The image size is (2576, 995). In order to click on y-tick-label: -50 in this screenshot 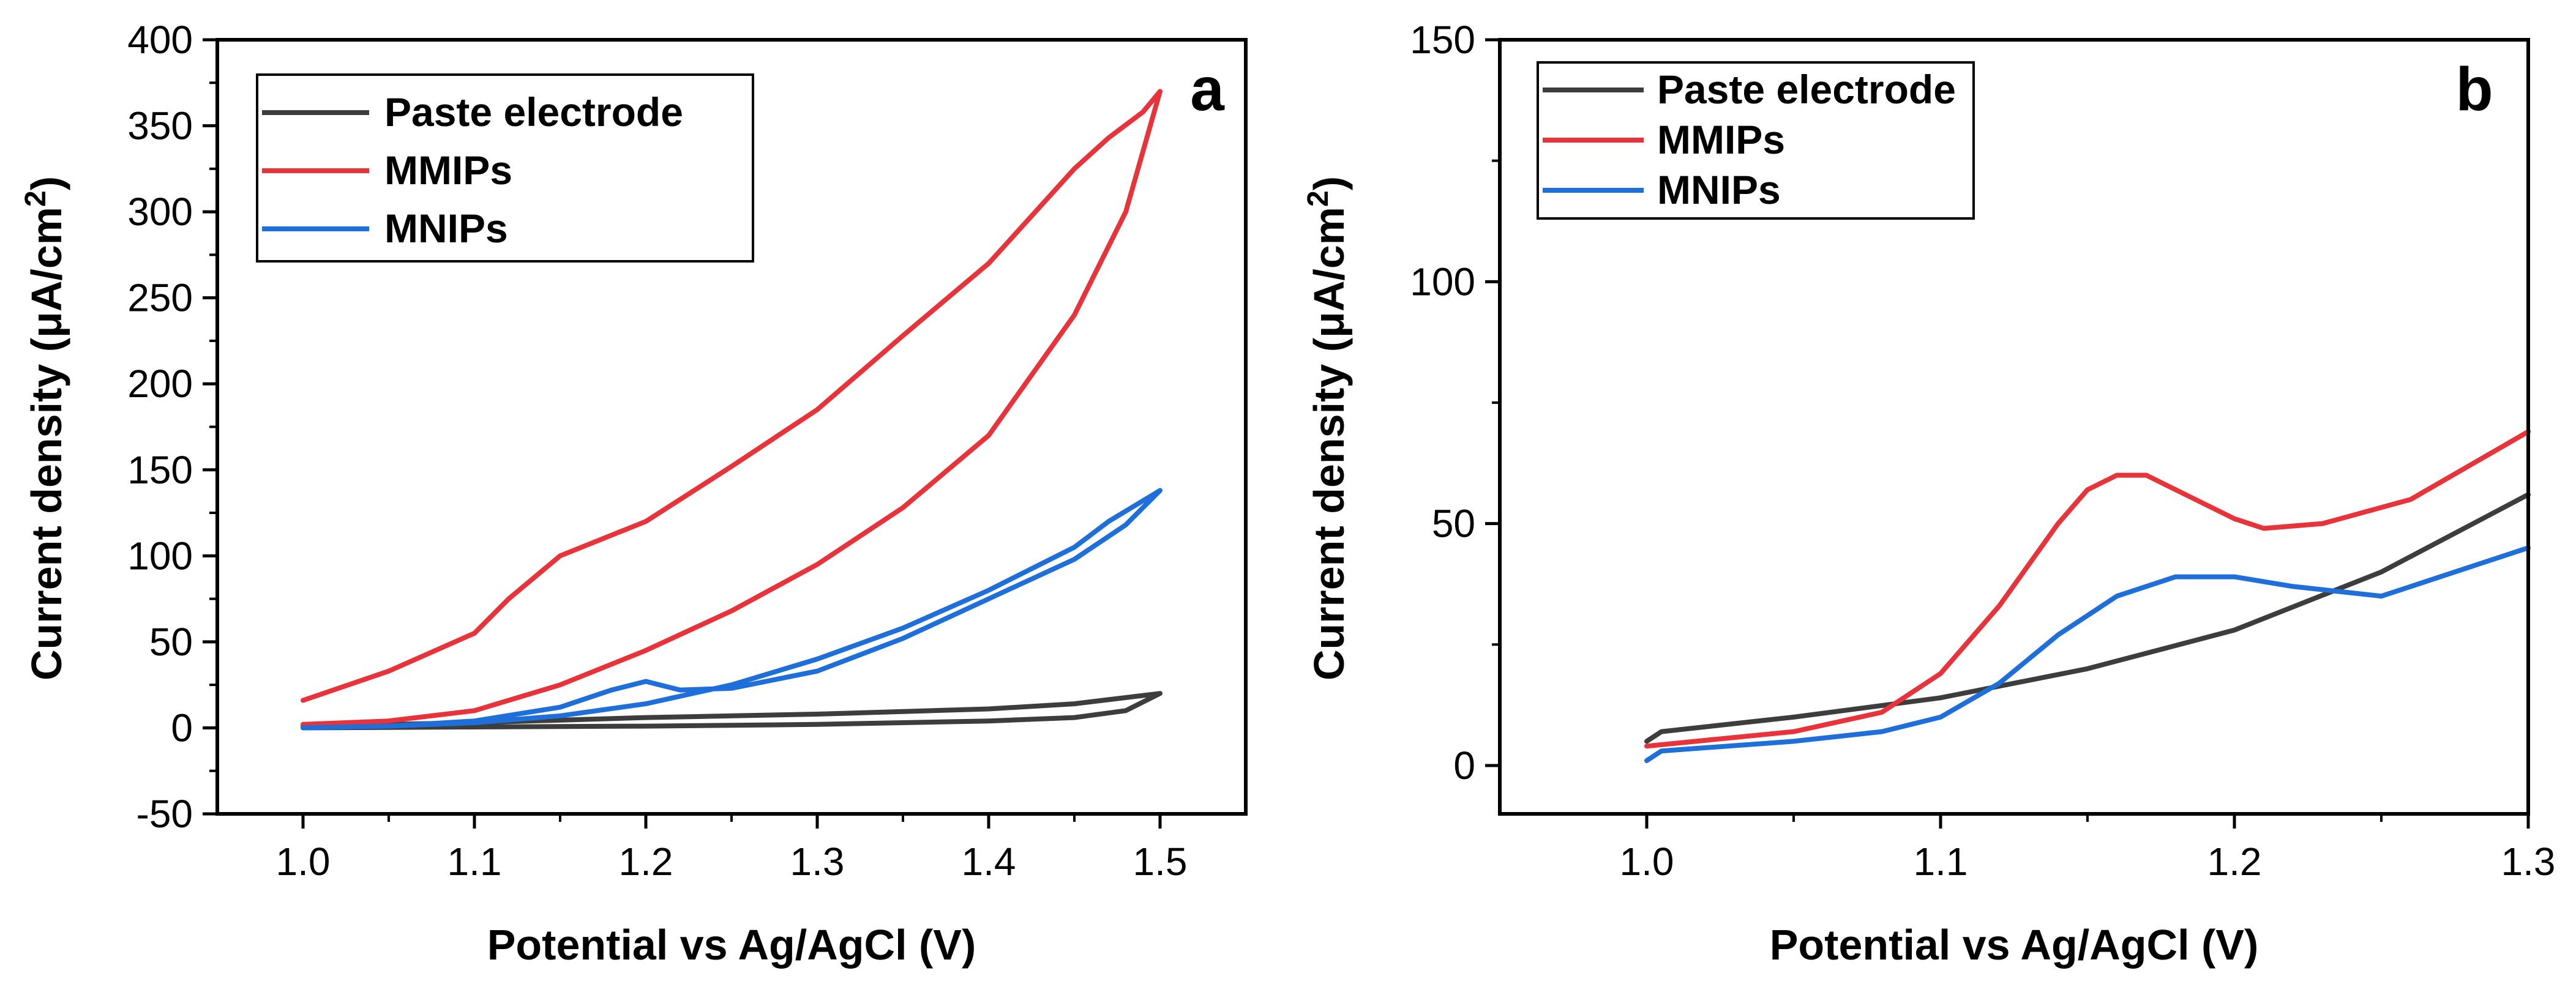, I will do `click(165, 814)`.